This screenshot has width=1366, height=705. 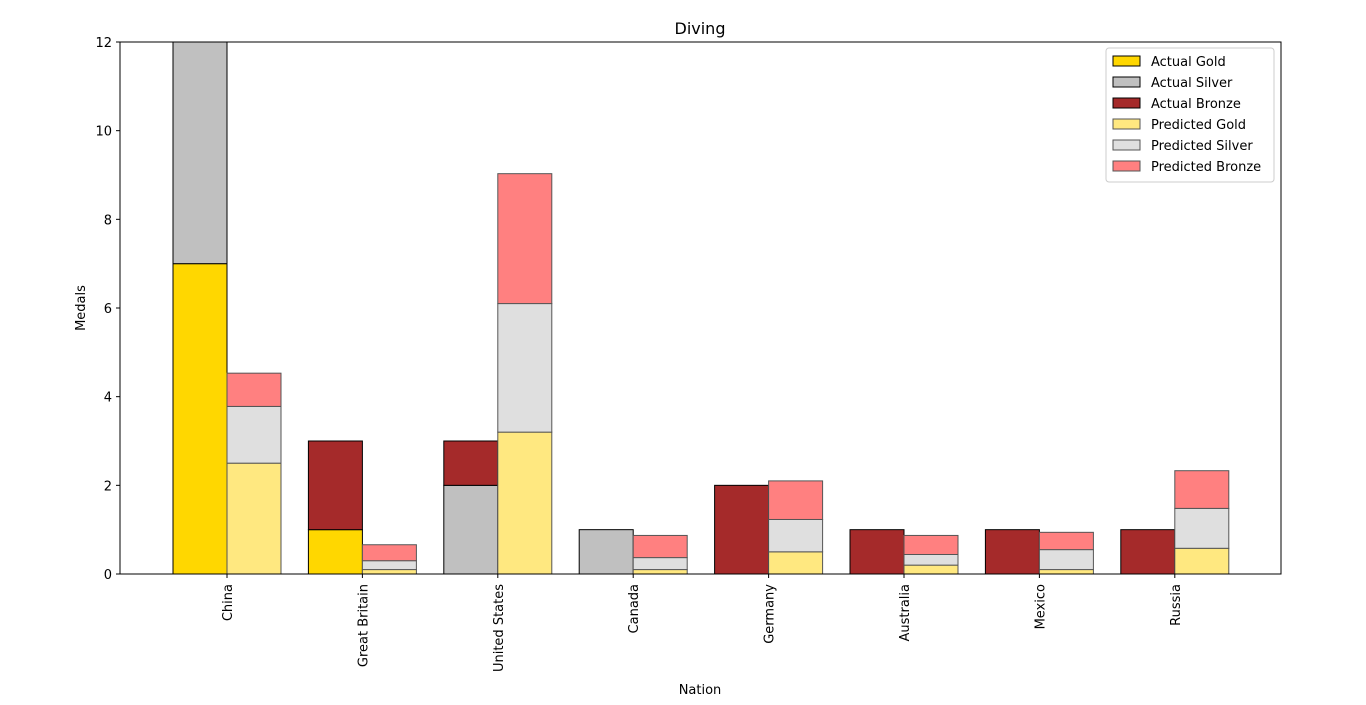 What do you see at coordinates (660, 572) in the screenshot?
I see `bar-predicted-gold-canada` at bounding box center [660, 572].